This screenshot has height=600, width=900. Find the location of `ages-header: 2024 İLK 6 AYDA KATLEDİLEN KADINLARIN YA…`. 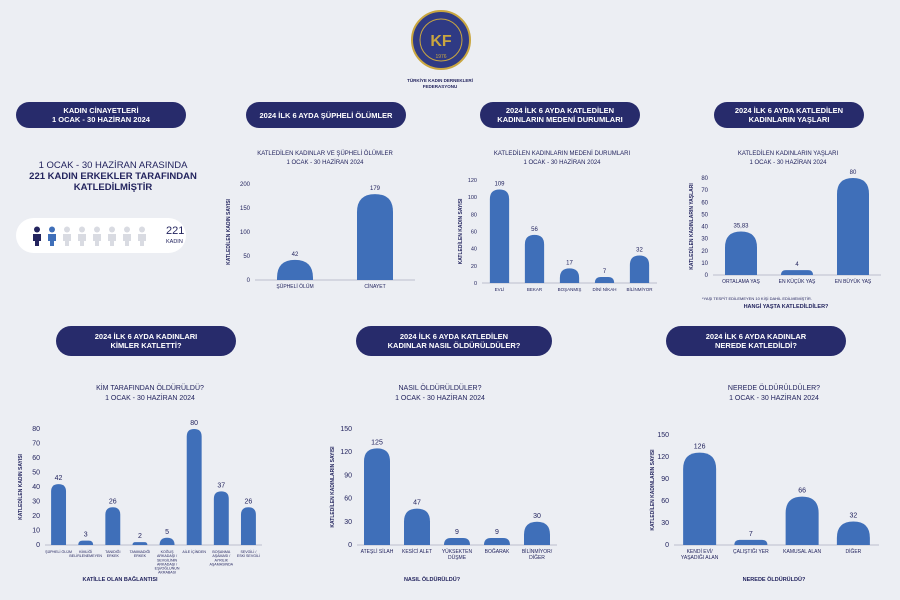

ages-header: 2024 İLK 6 AYDA KATLEDİLEN KADINLARIN YA… is located at coordinates (789, 115).